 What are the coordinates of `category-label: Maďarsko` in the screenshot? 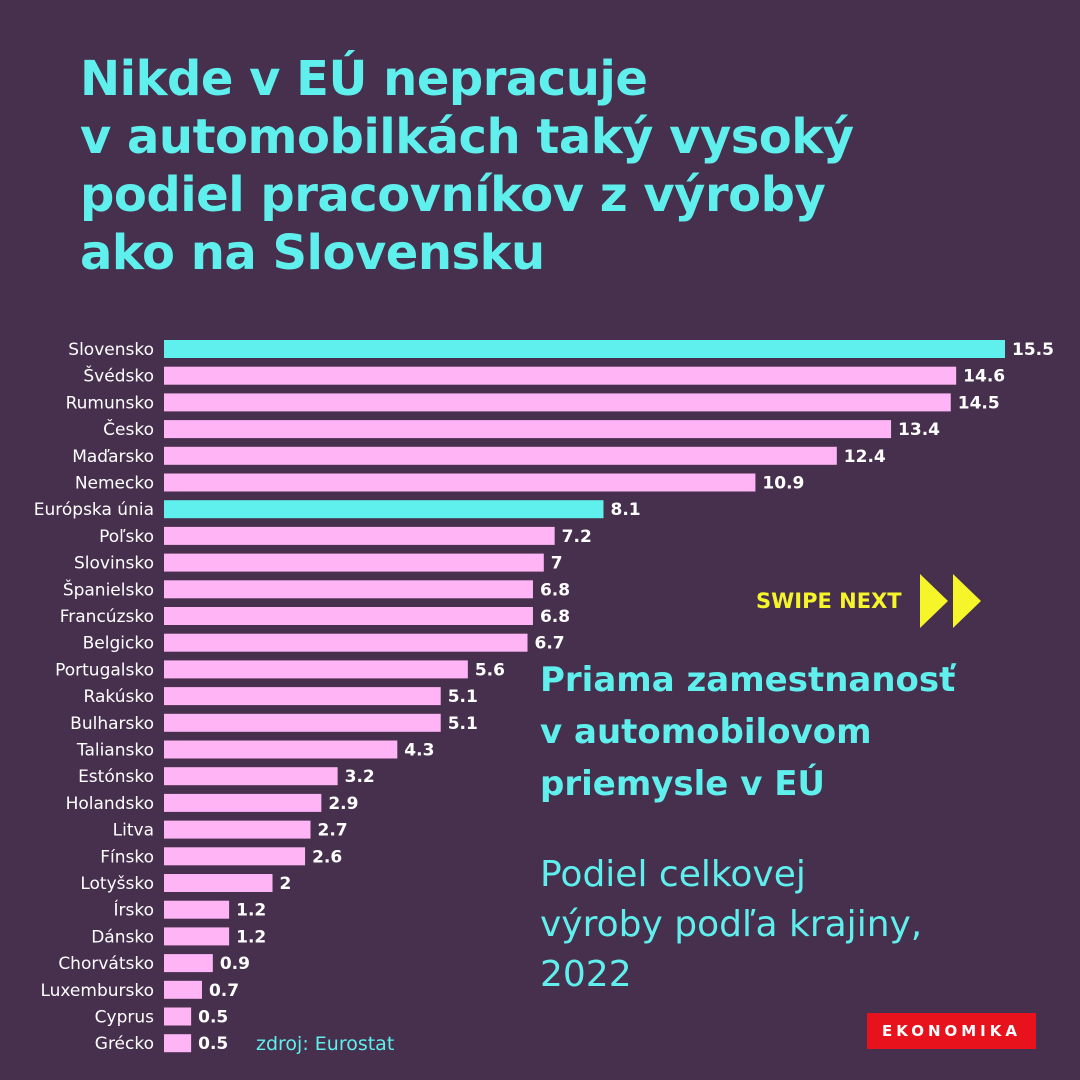 It's located at (113, 457).